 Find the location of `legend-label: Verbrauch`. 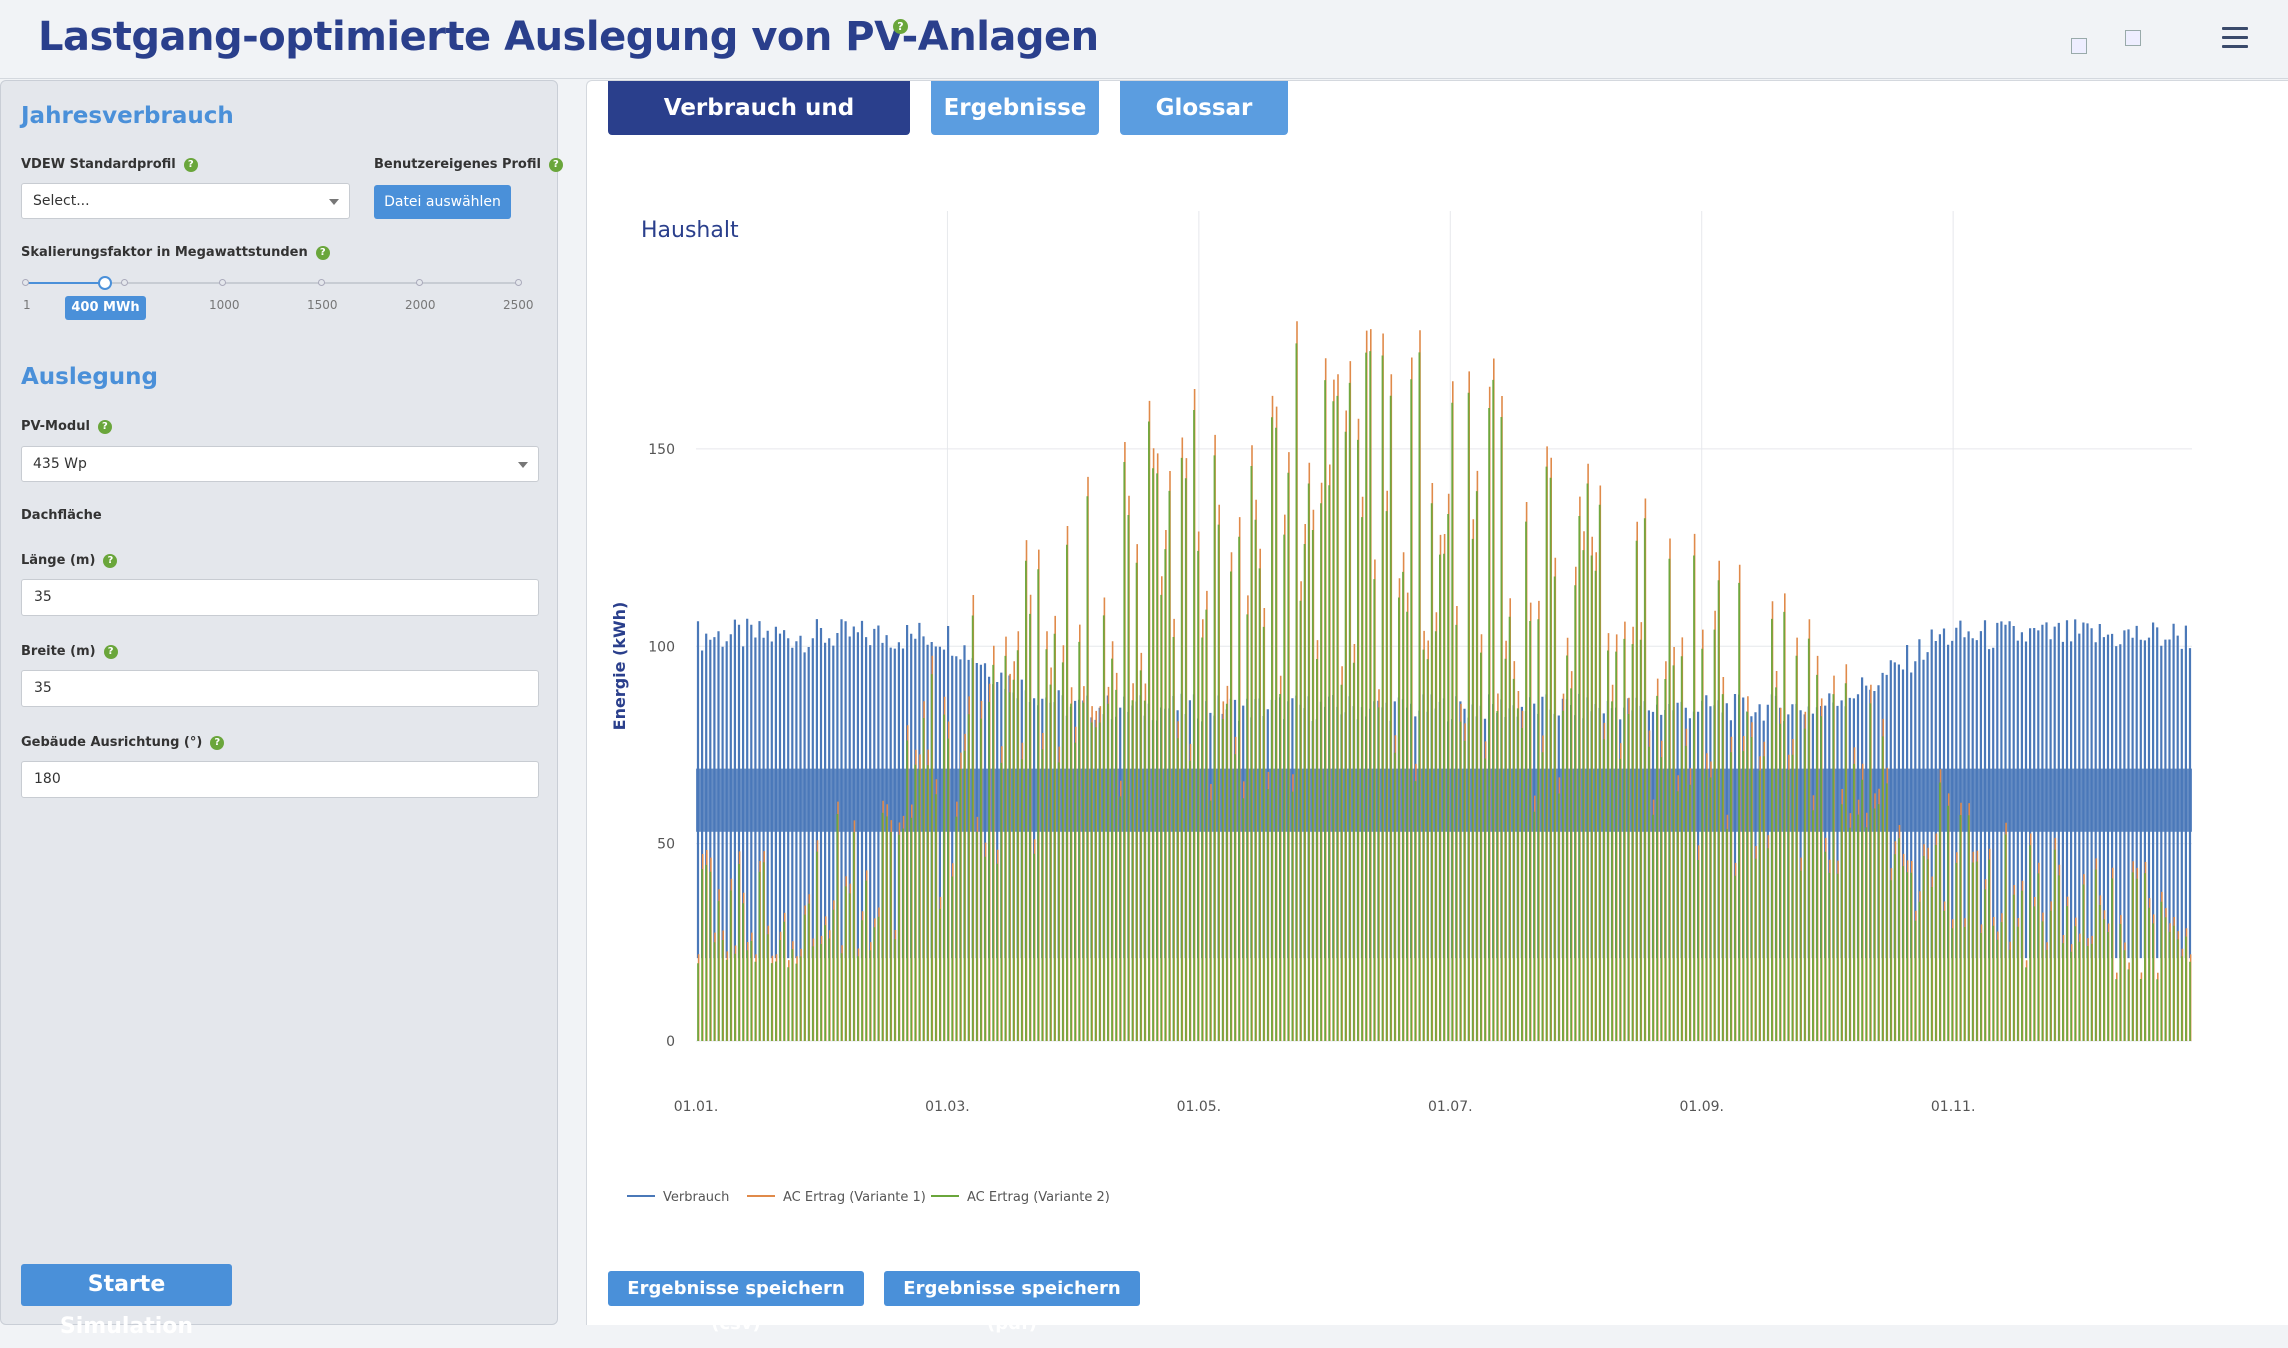

legend-label: Verbrauch is located at coordinates (696, 1197).